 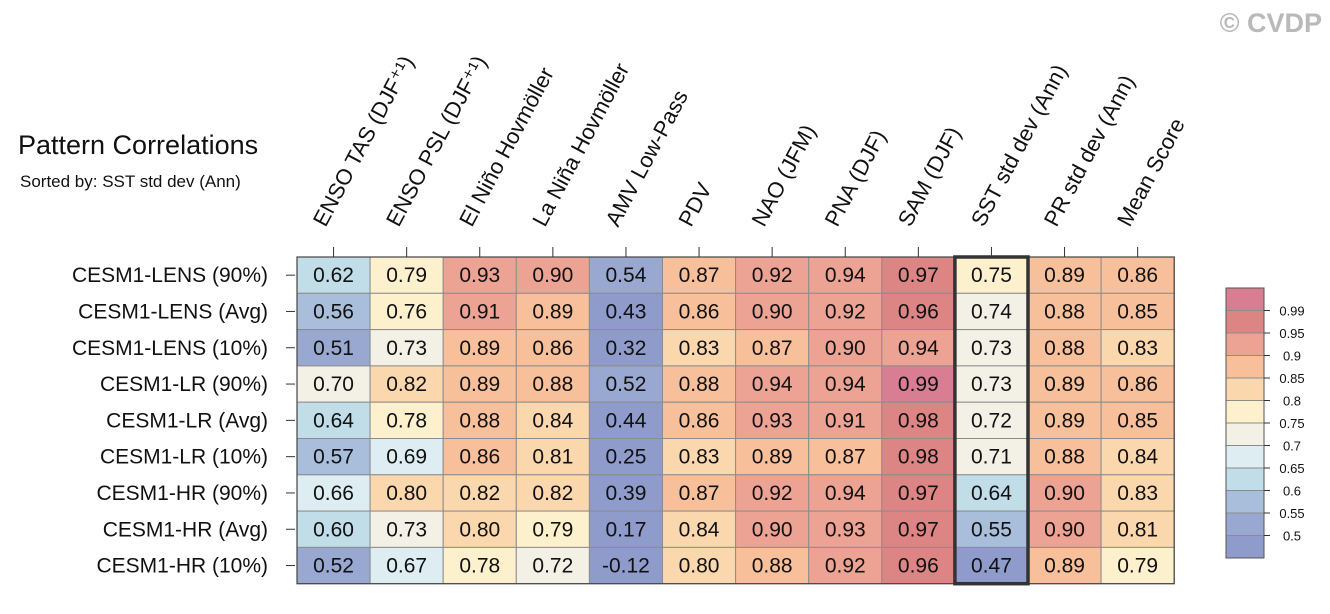 What do you see at coordinates (333, 493) in the screenshot?
I see `cell-value-label: 0.66` at bounding box center [333, 493].